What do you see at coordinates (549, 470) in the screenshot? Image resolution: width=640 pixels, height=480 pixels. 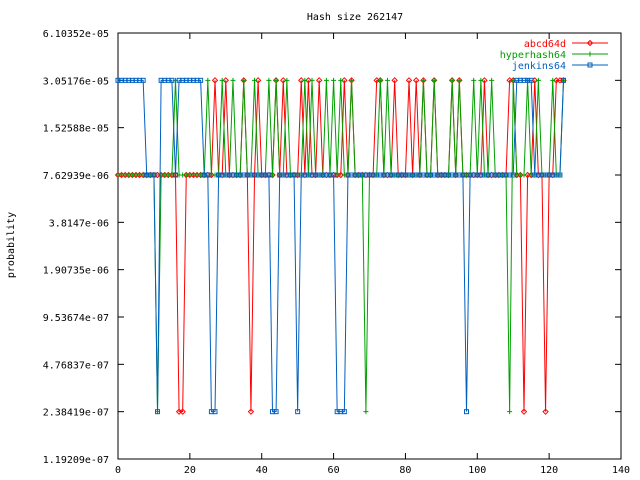 I see `x-tick-label: 120` at bounding box center [549, 470].